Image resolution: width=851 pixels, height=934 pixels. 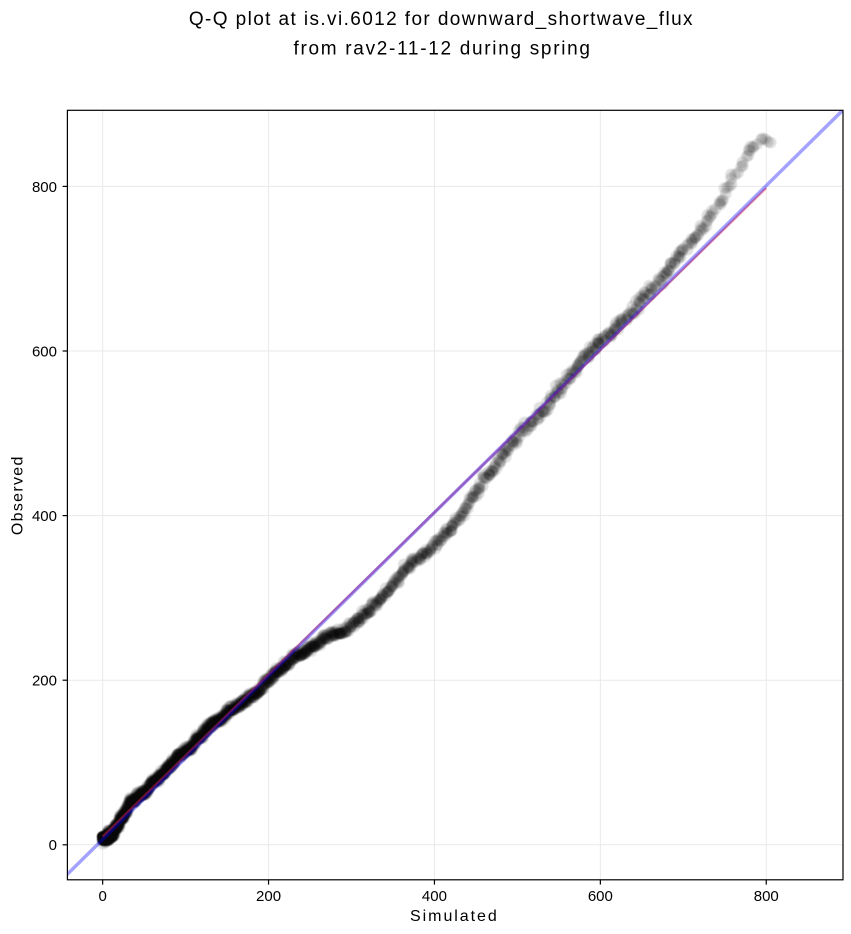 I want to click on svg-text: from rav2-11-12 during spring, so click(x=443, y=48).